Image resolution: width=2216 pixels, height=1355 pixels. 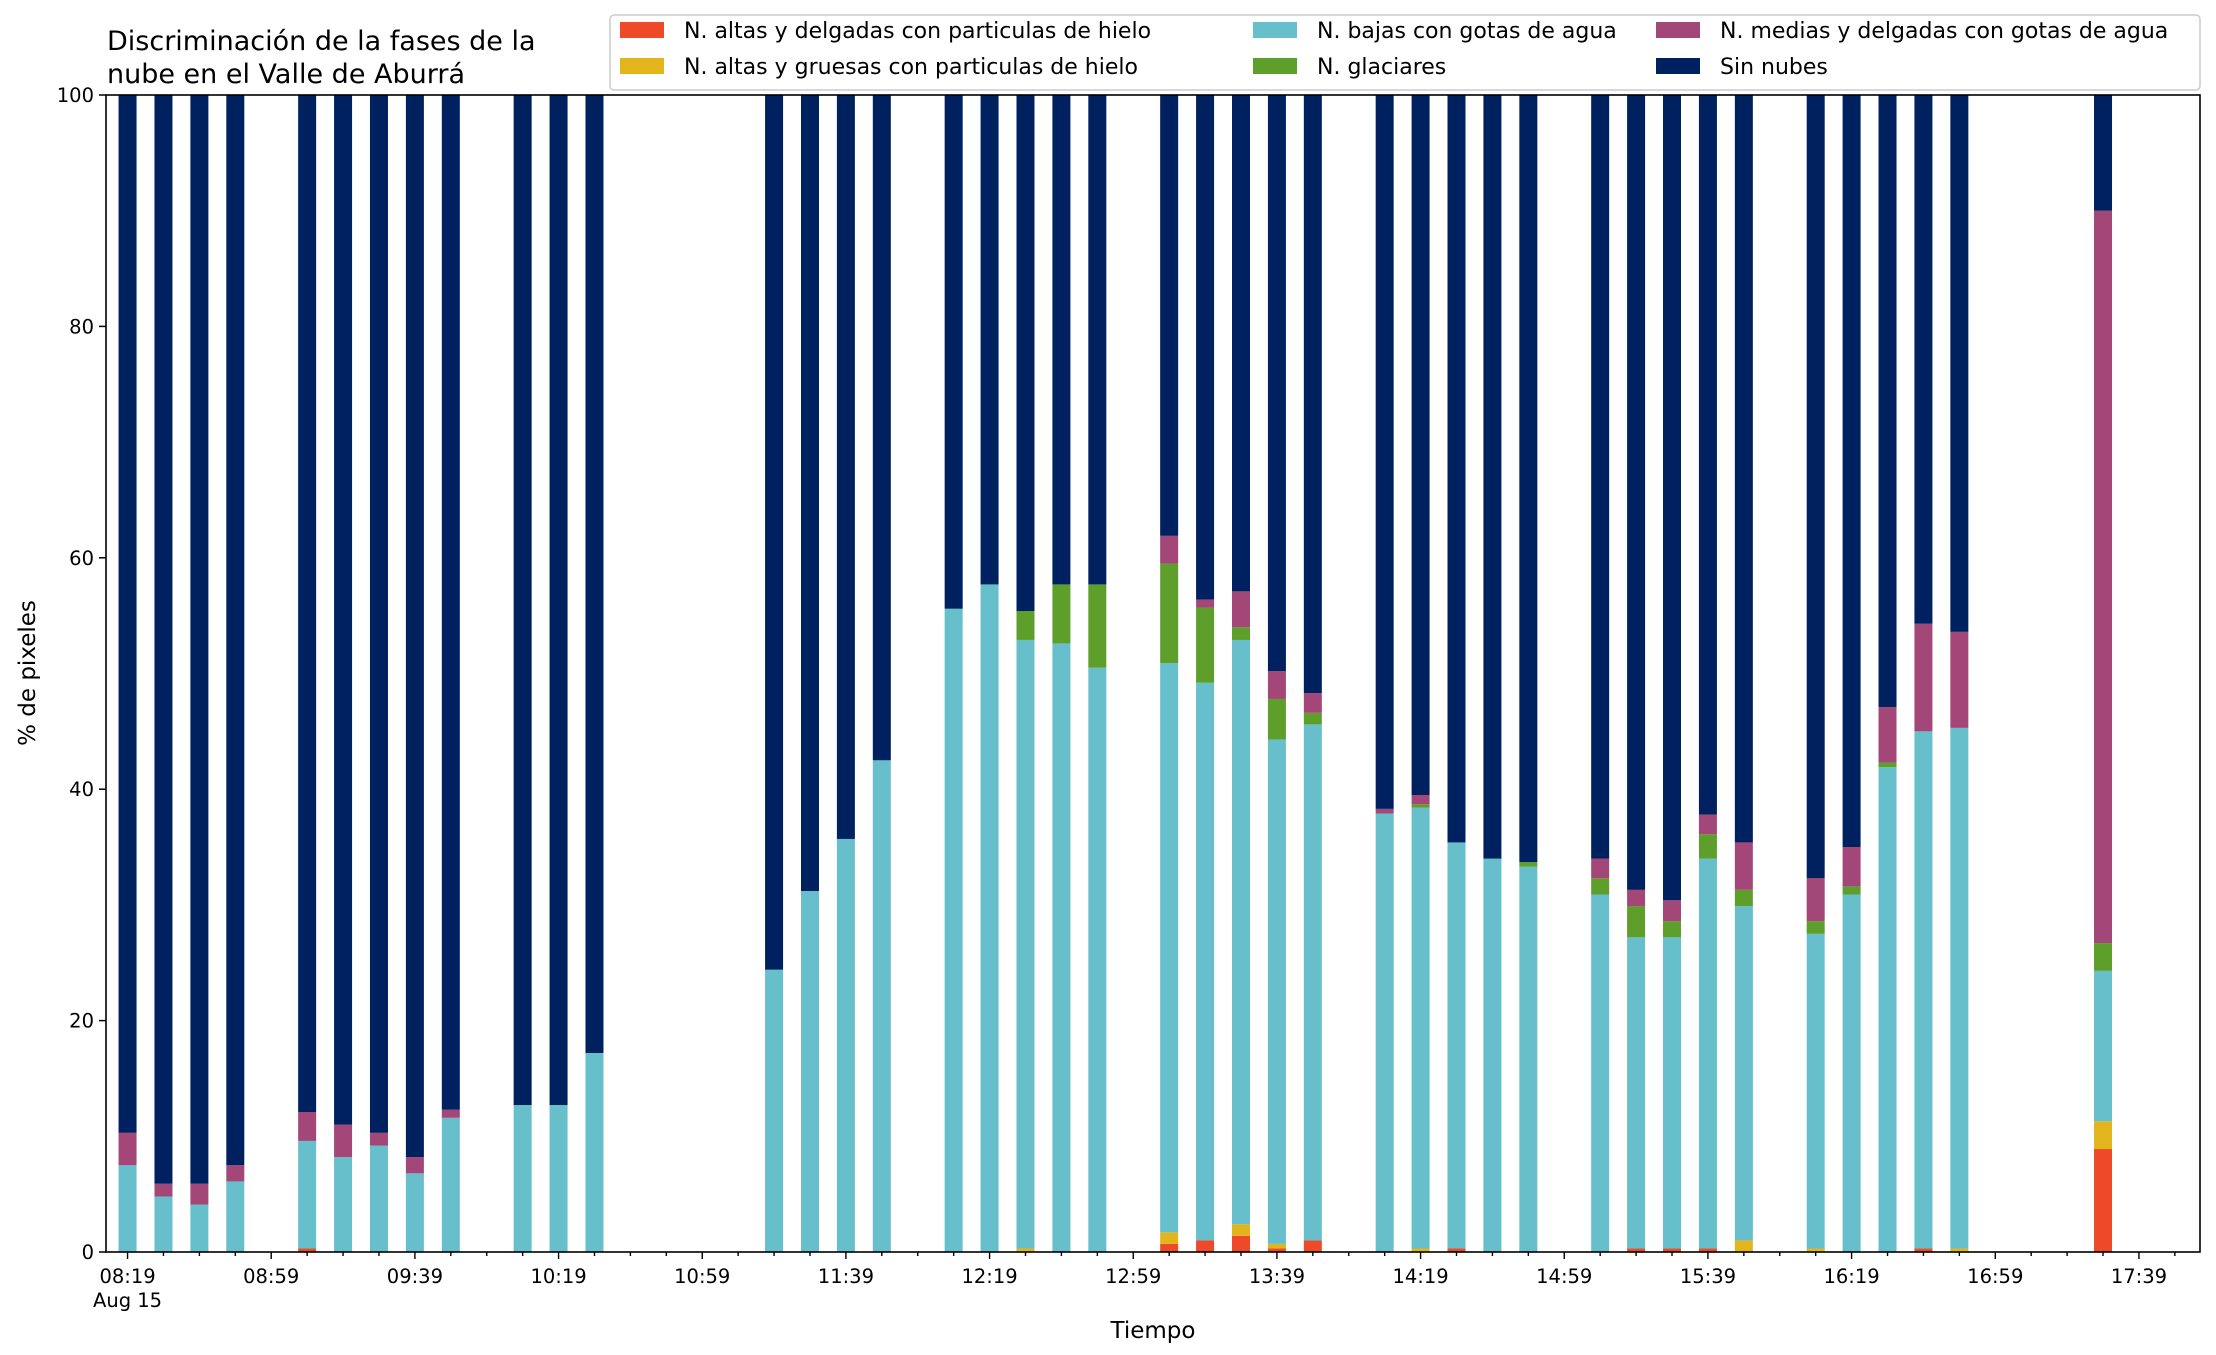 What do you see at coordinates (81, 789) in the screenshot?
I see `y-tick-label: 40` at bounding box center [81, 789].